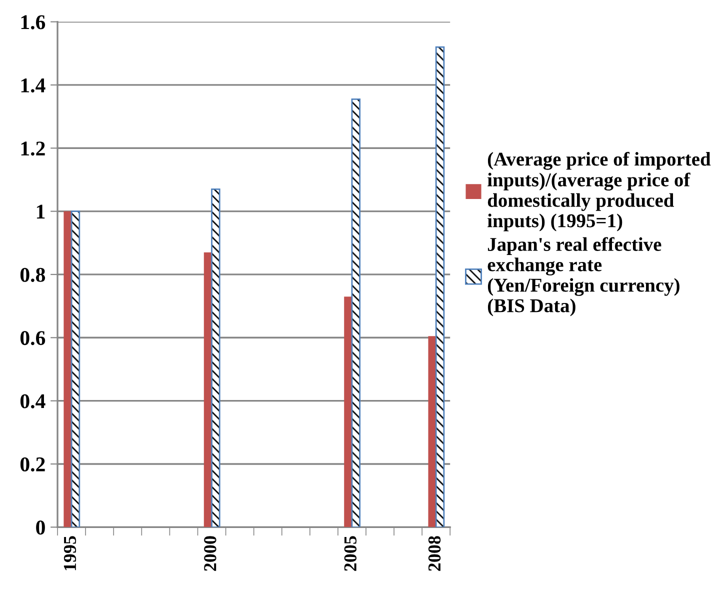  I want to click on x-tick-label: 2000, so click(210, 553).